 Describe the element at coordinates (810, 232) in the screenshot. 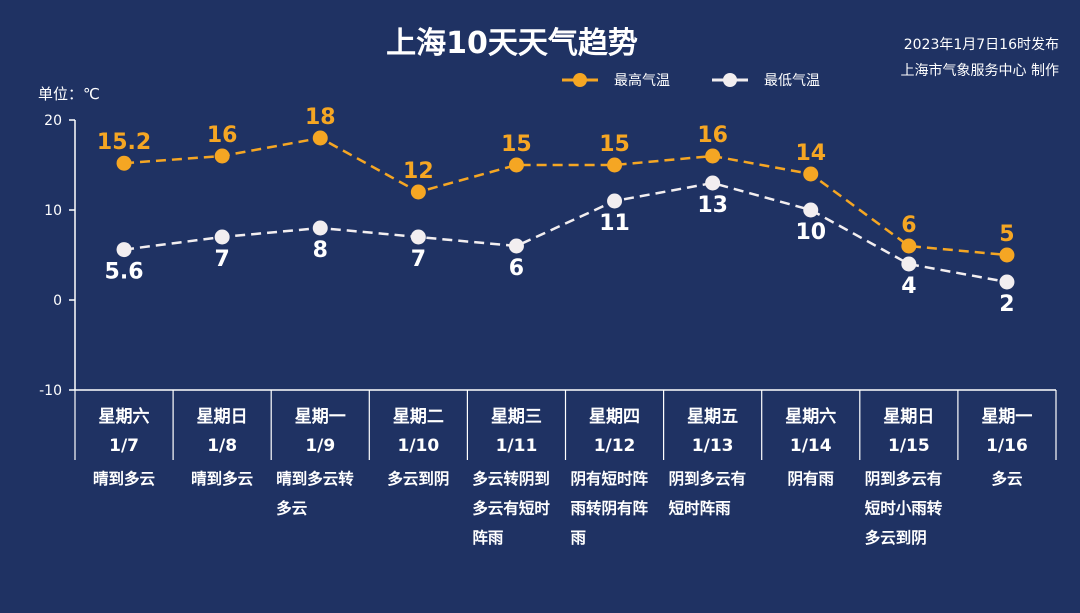

I see `low-temp-label: 10` at that location.